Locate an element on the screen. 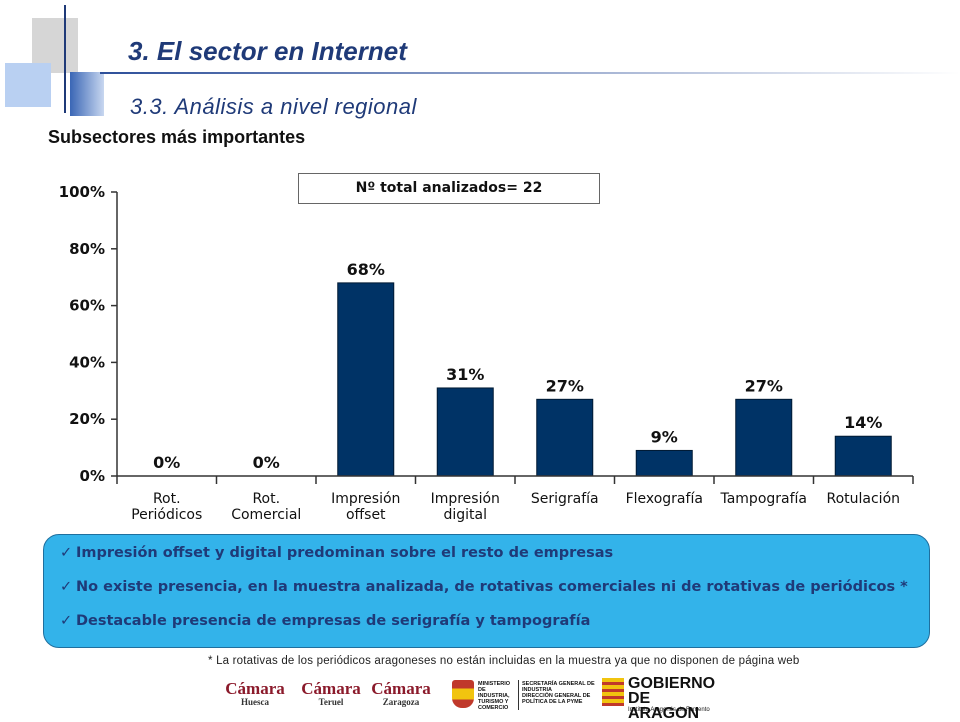 This screenshot has width=960, height=722. decorative-horizontal-line is located at coordinates (530, 73).